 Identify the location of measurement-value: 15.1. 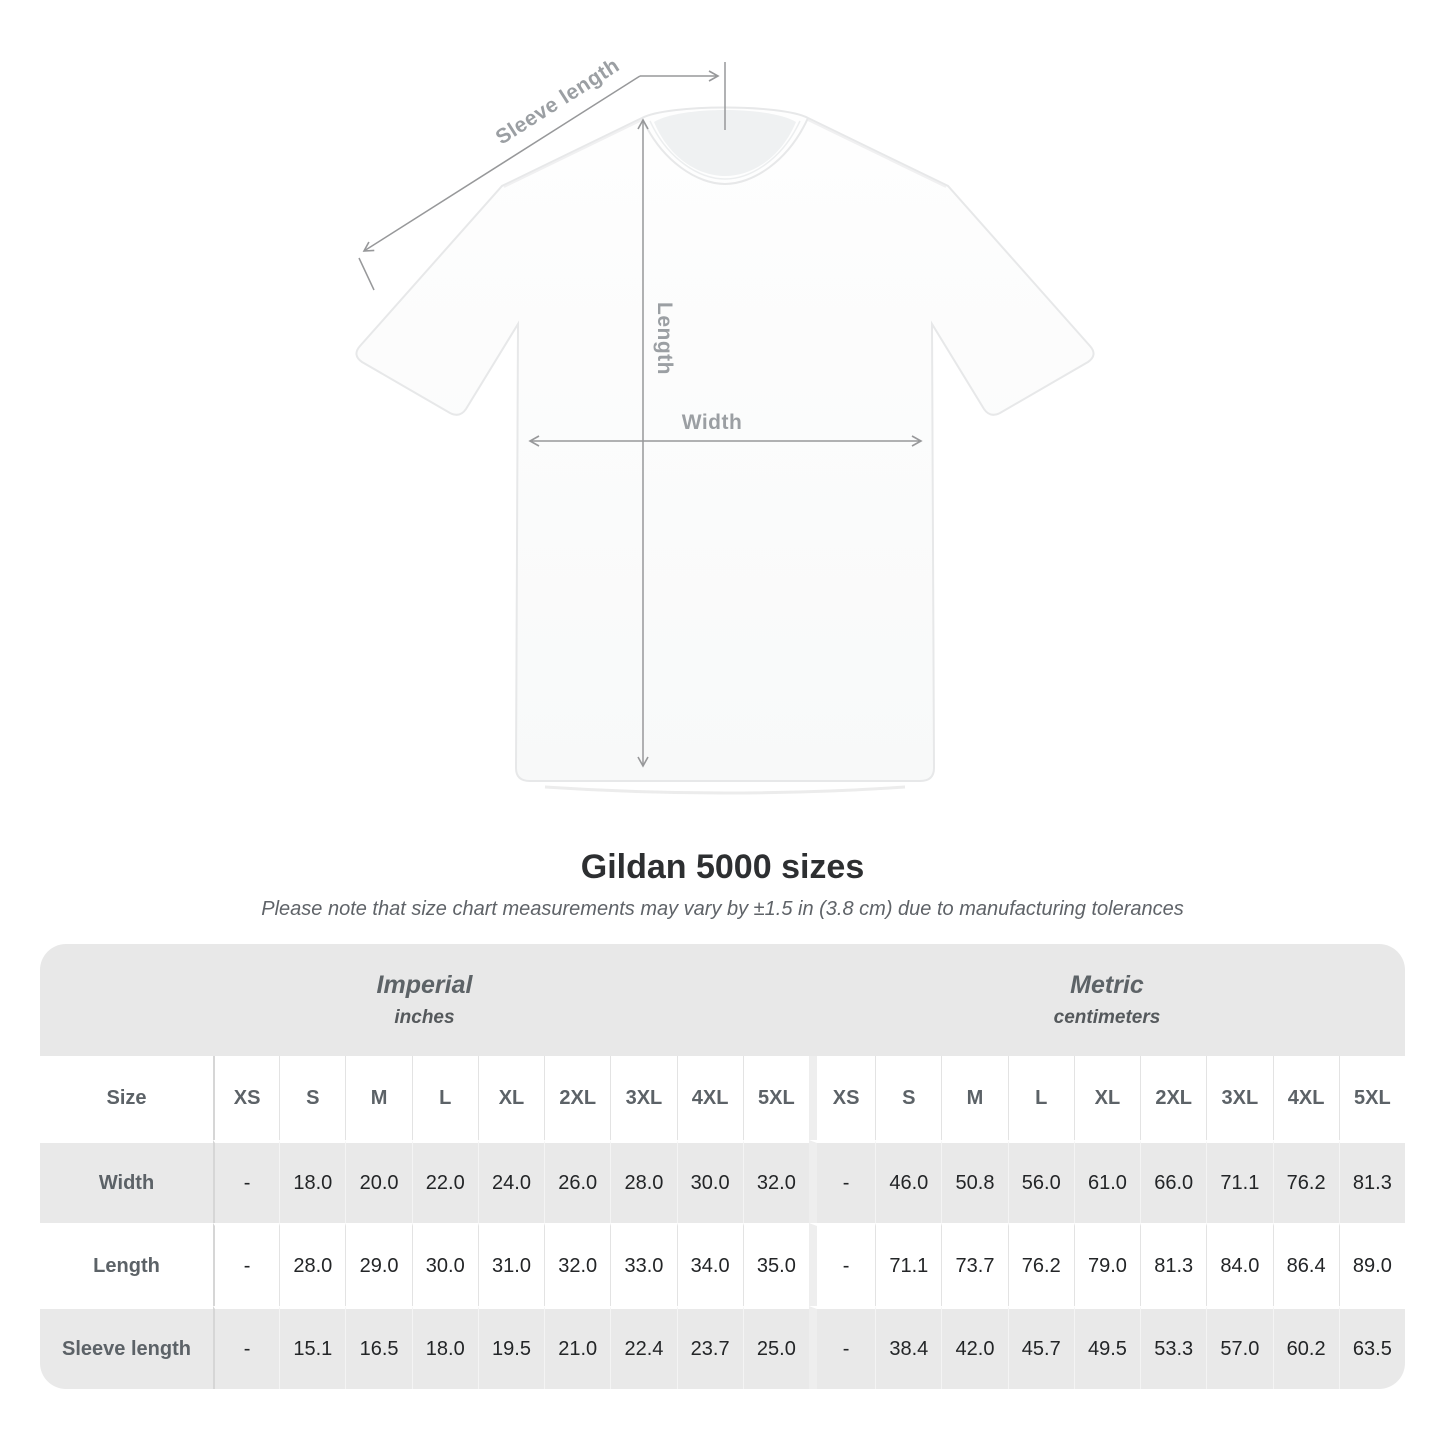
(312, 1347).